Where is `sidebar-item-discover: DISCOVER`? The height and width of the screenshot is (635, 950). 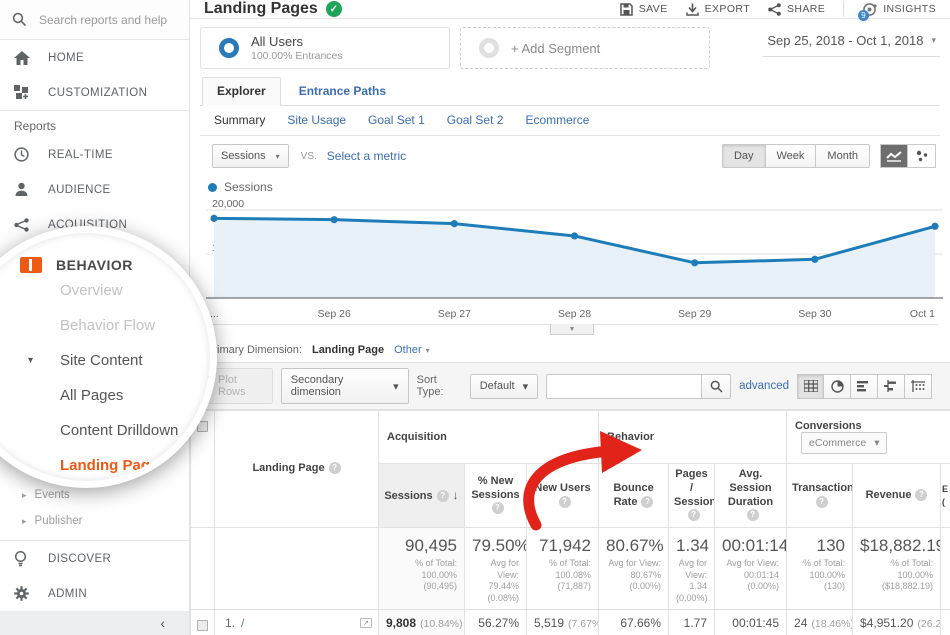 sidebar-item-discover: DISCOVER is located at coordinates (94, 558).